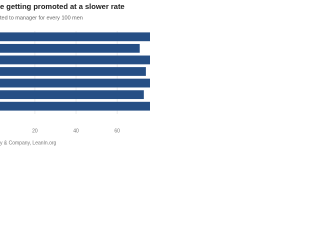 The width and height of the screenshot is (320, 240). What do you see at coordinates (28, 143) in the screenshot?
I see `chart-source: y & Company, LeanIn.org` at bounding box center [28, 143].